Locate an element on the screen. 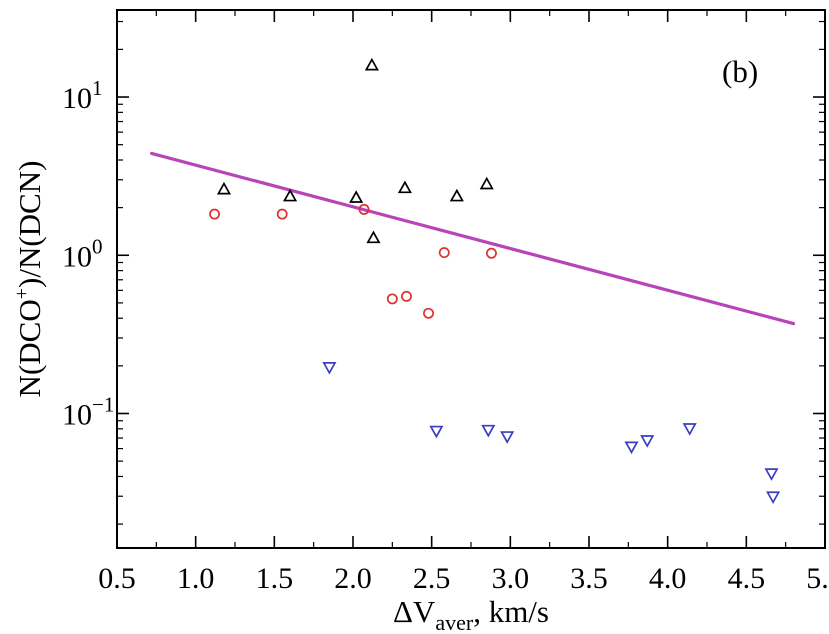 The height and width of the screenshot is (634, 829). x-tick-label: 0.5 is located at coordinates (117, 578).